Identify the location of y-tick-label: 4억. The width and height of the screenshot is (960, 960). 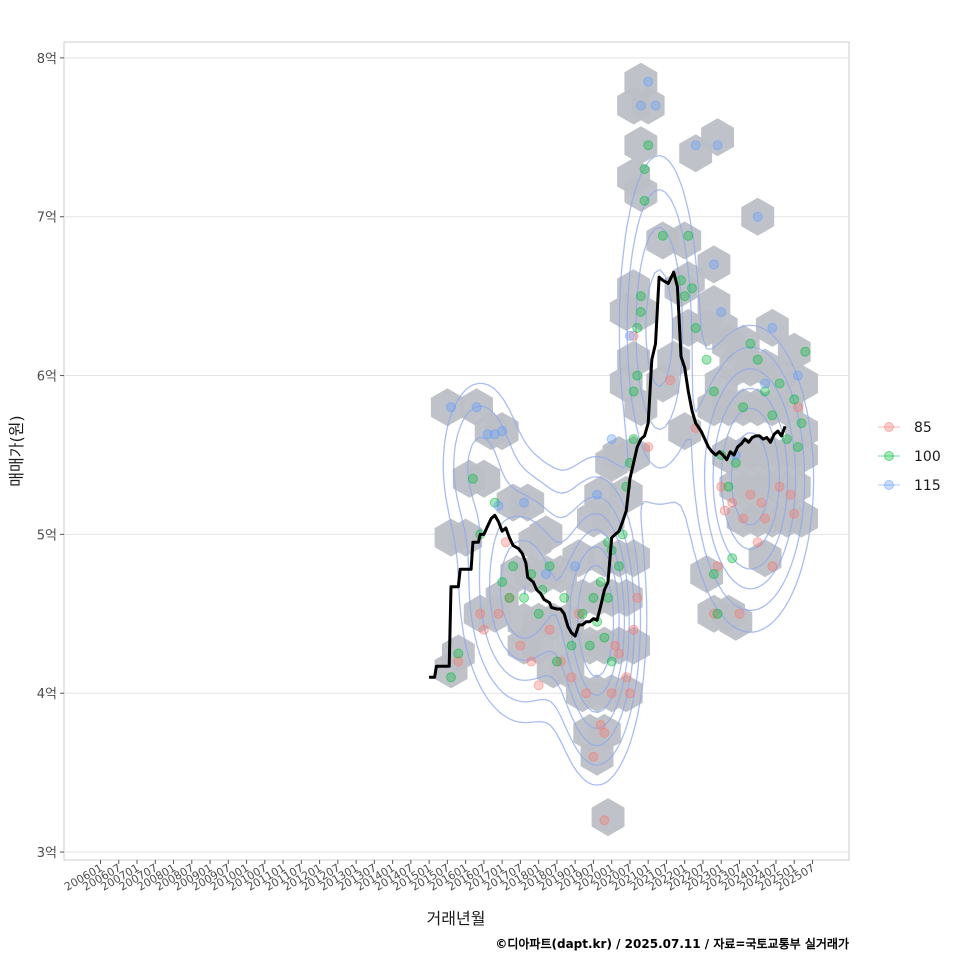
(47, 694).